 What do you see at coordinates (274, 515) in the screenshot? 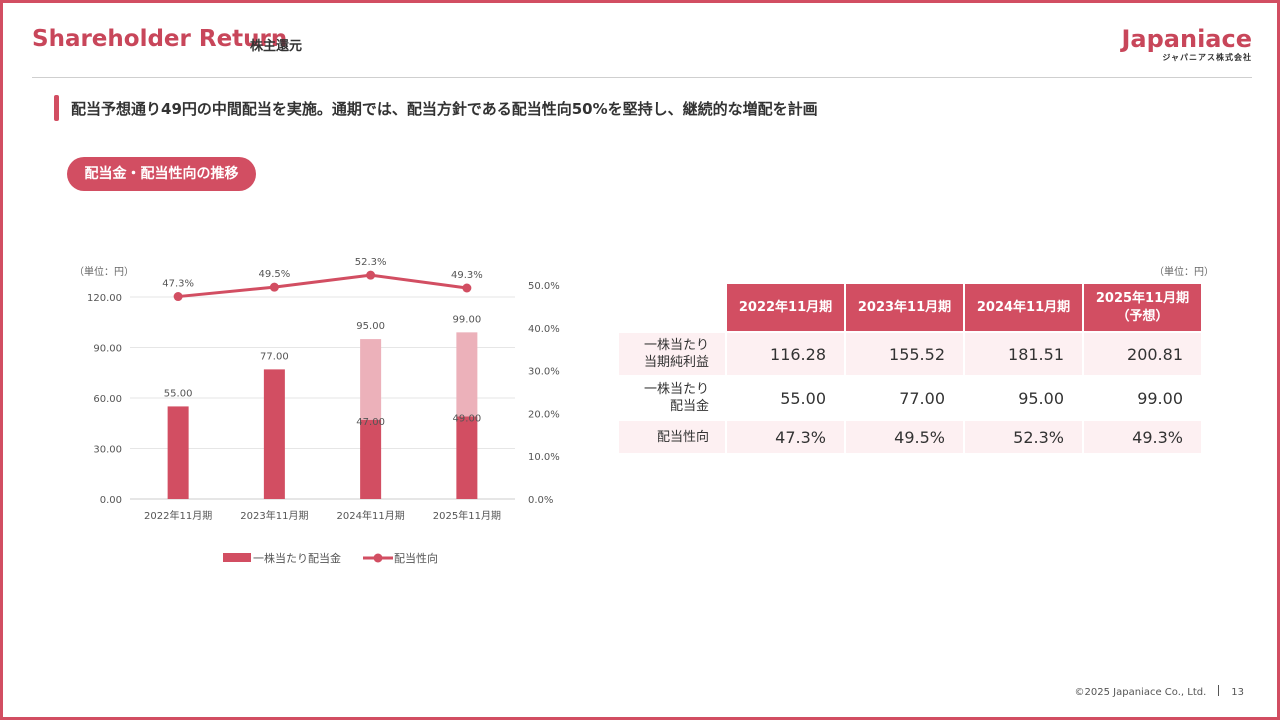
I see `x-tick-label: 2023年11月期` at bounding box center [274, 515].